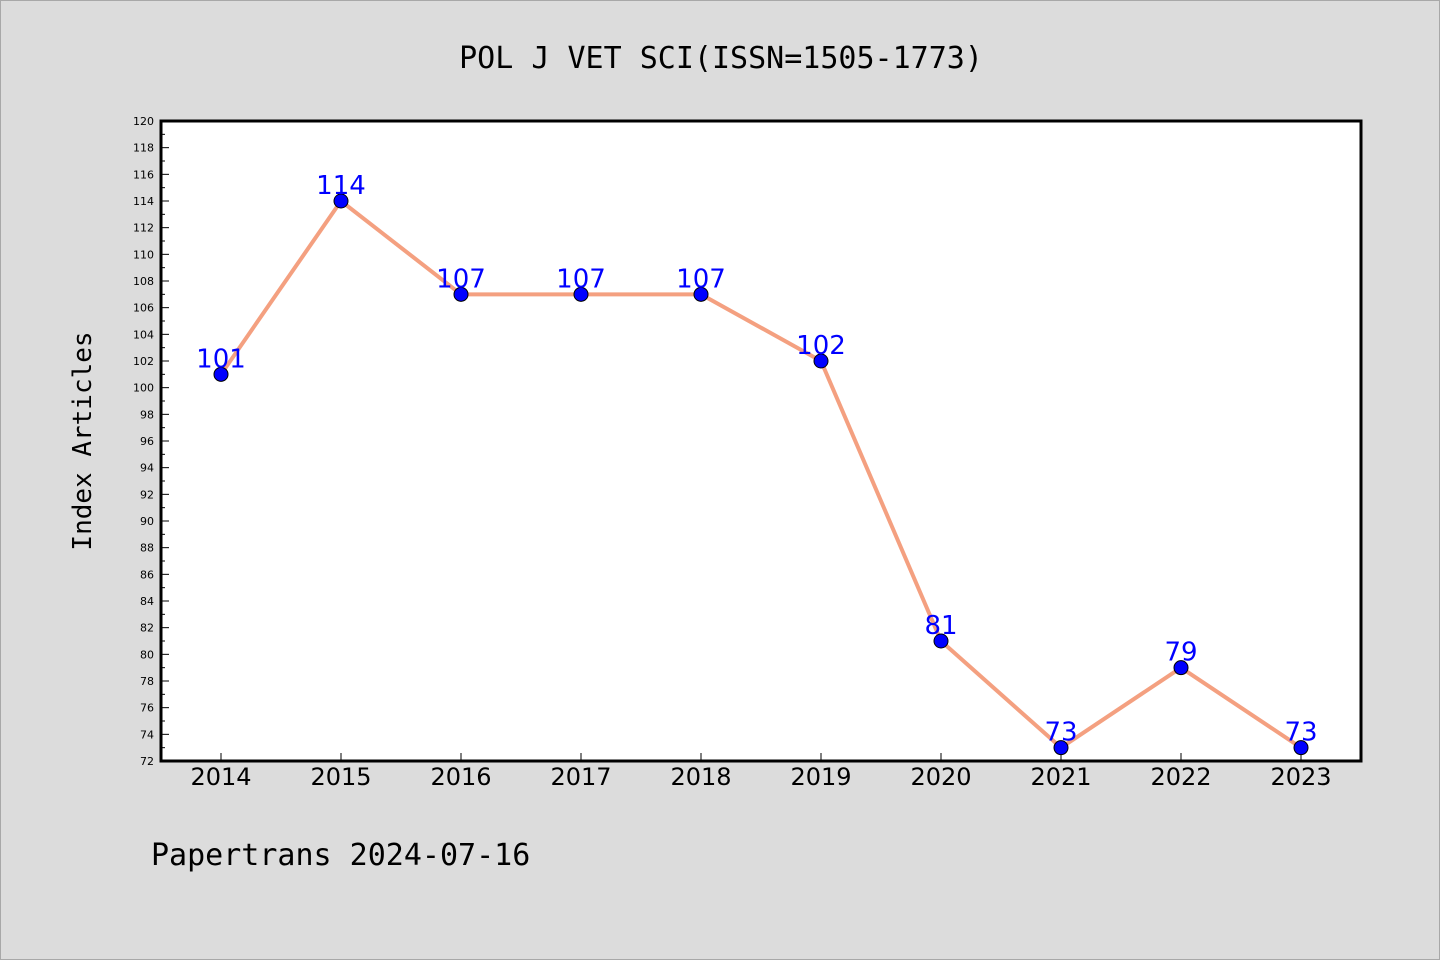 Image resolution: width=1440 pixels, height=960 pixels. Describe the element at coordinates (143, 201) in the screenshot. I see `y-tick-label: 114` at that location.